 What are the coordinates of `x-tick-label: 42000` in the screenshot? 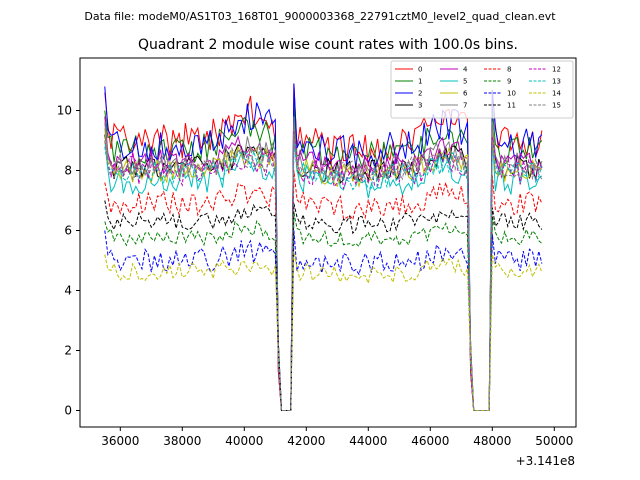 It's located at (306, 441).